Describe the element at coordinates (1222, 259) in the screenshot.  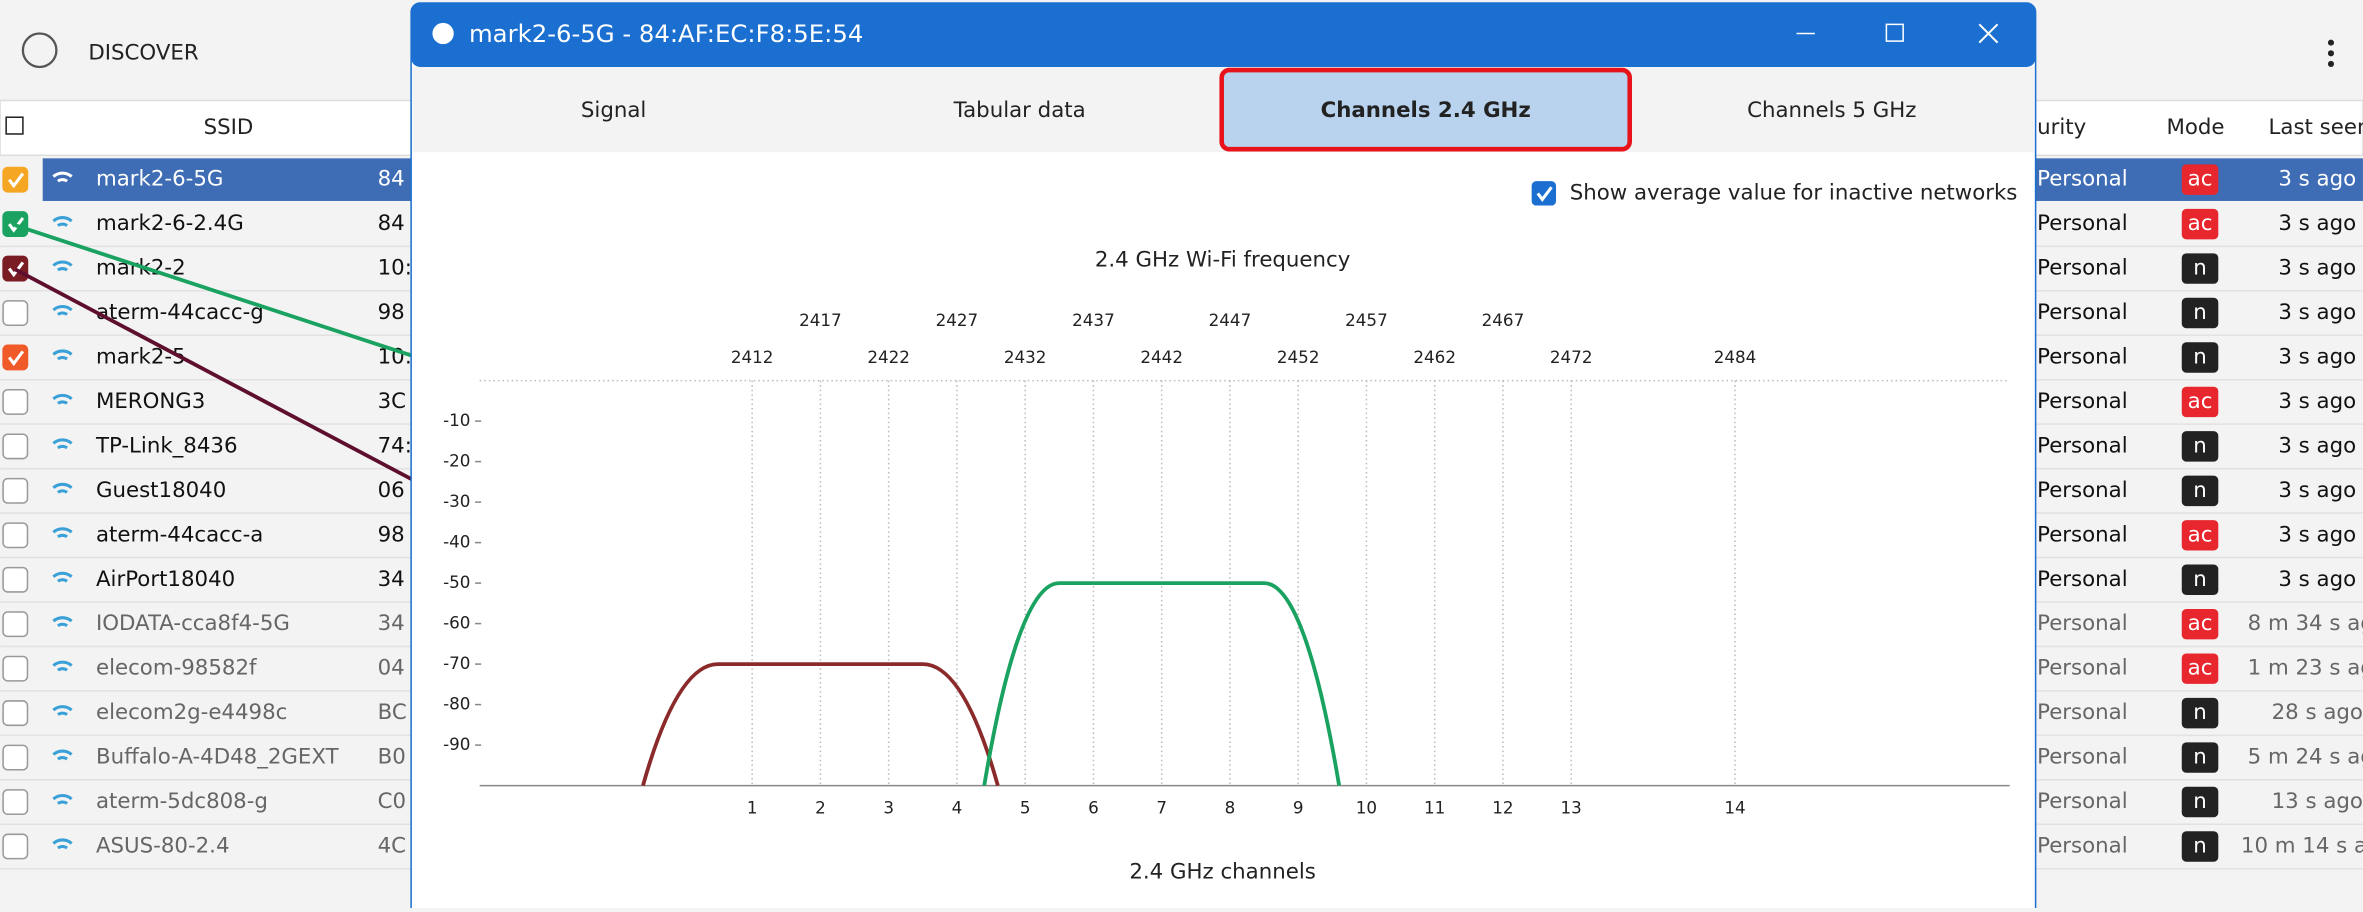
I see `chart-title: 2.4 GHz Wi-Fi frequency` at that location.